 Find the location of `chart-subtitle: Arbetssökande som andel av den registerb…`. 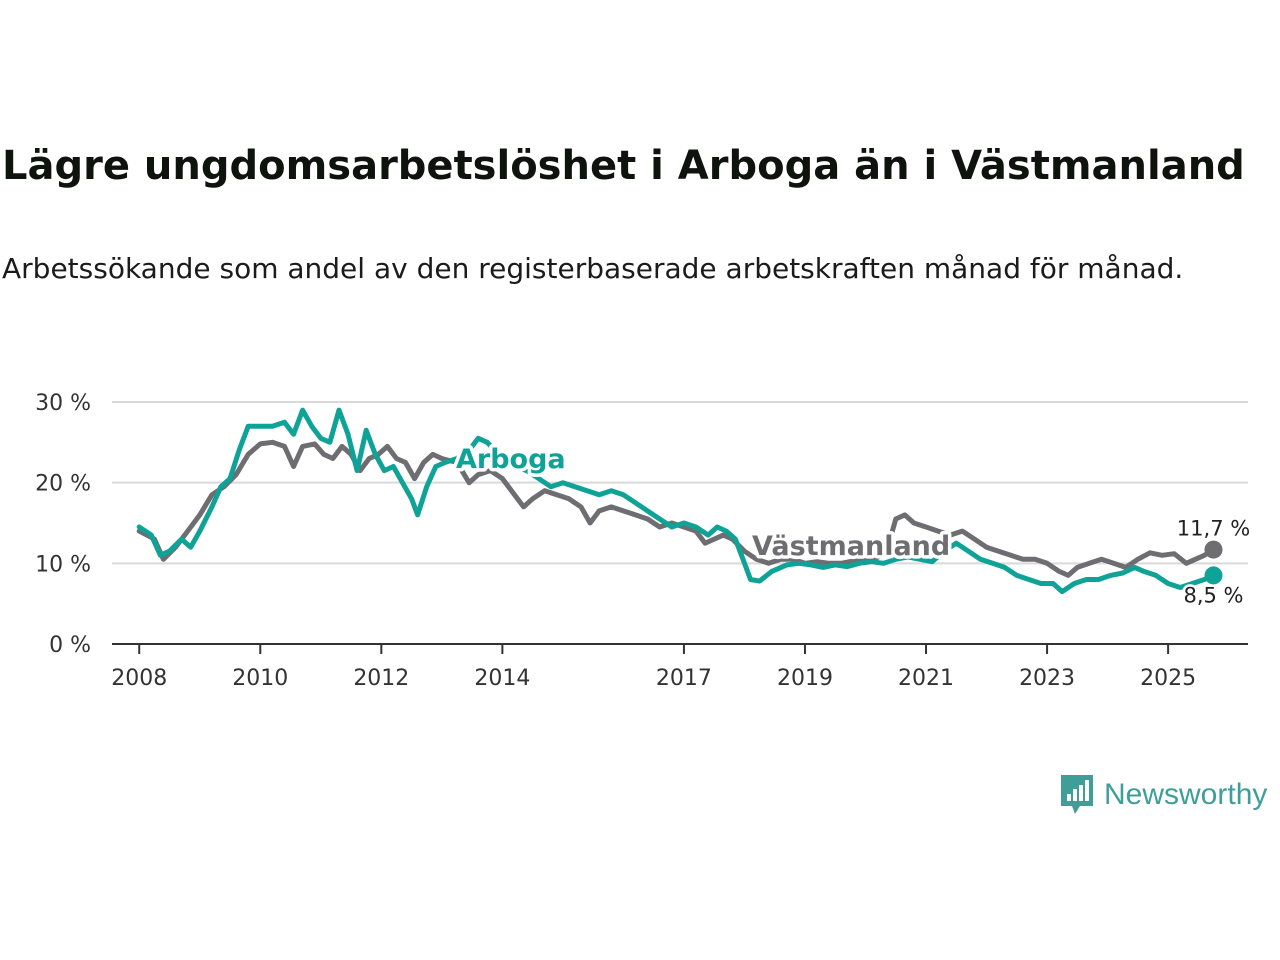

chart-subtitle: Arbetssökande som andel av den registerb… is located at coordinates (593, 268).